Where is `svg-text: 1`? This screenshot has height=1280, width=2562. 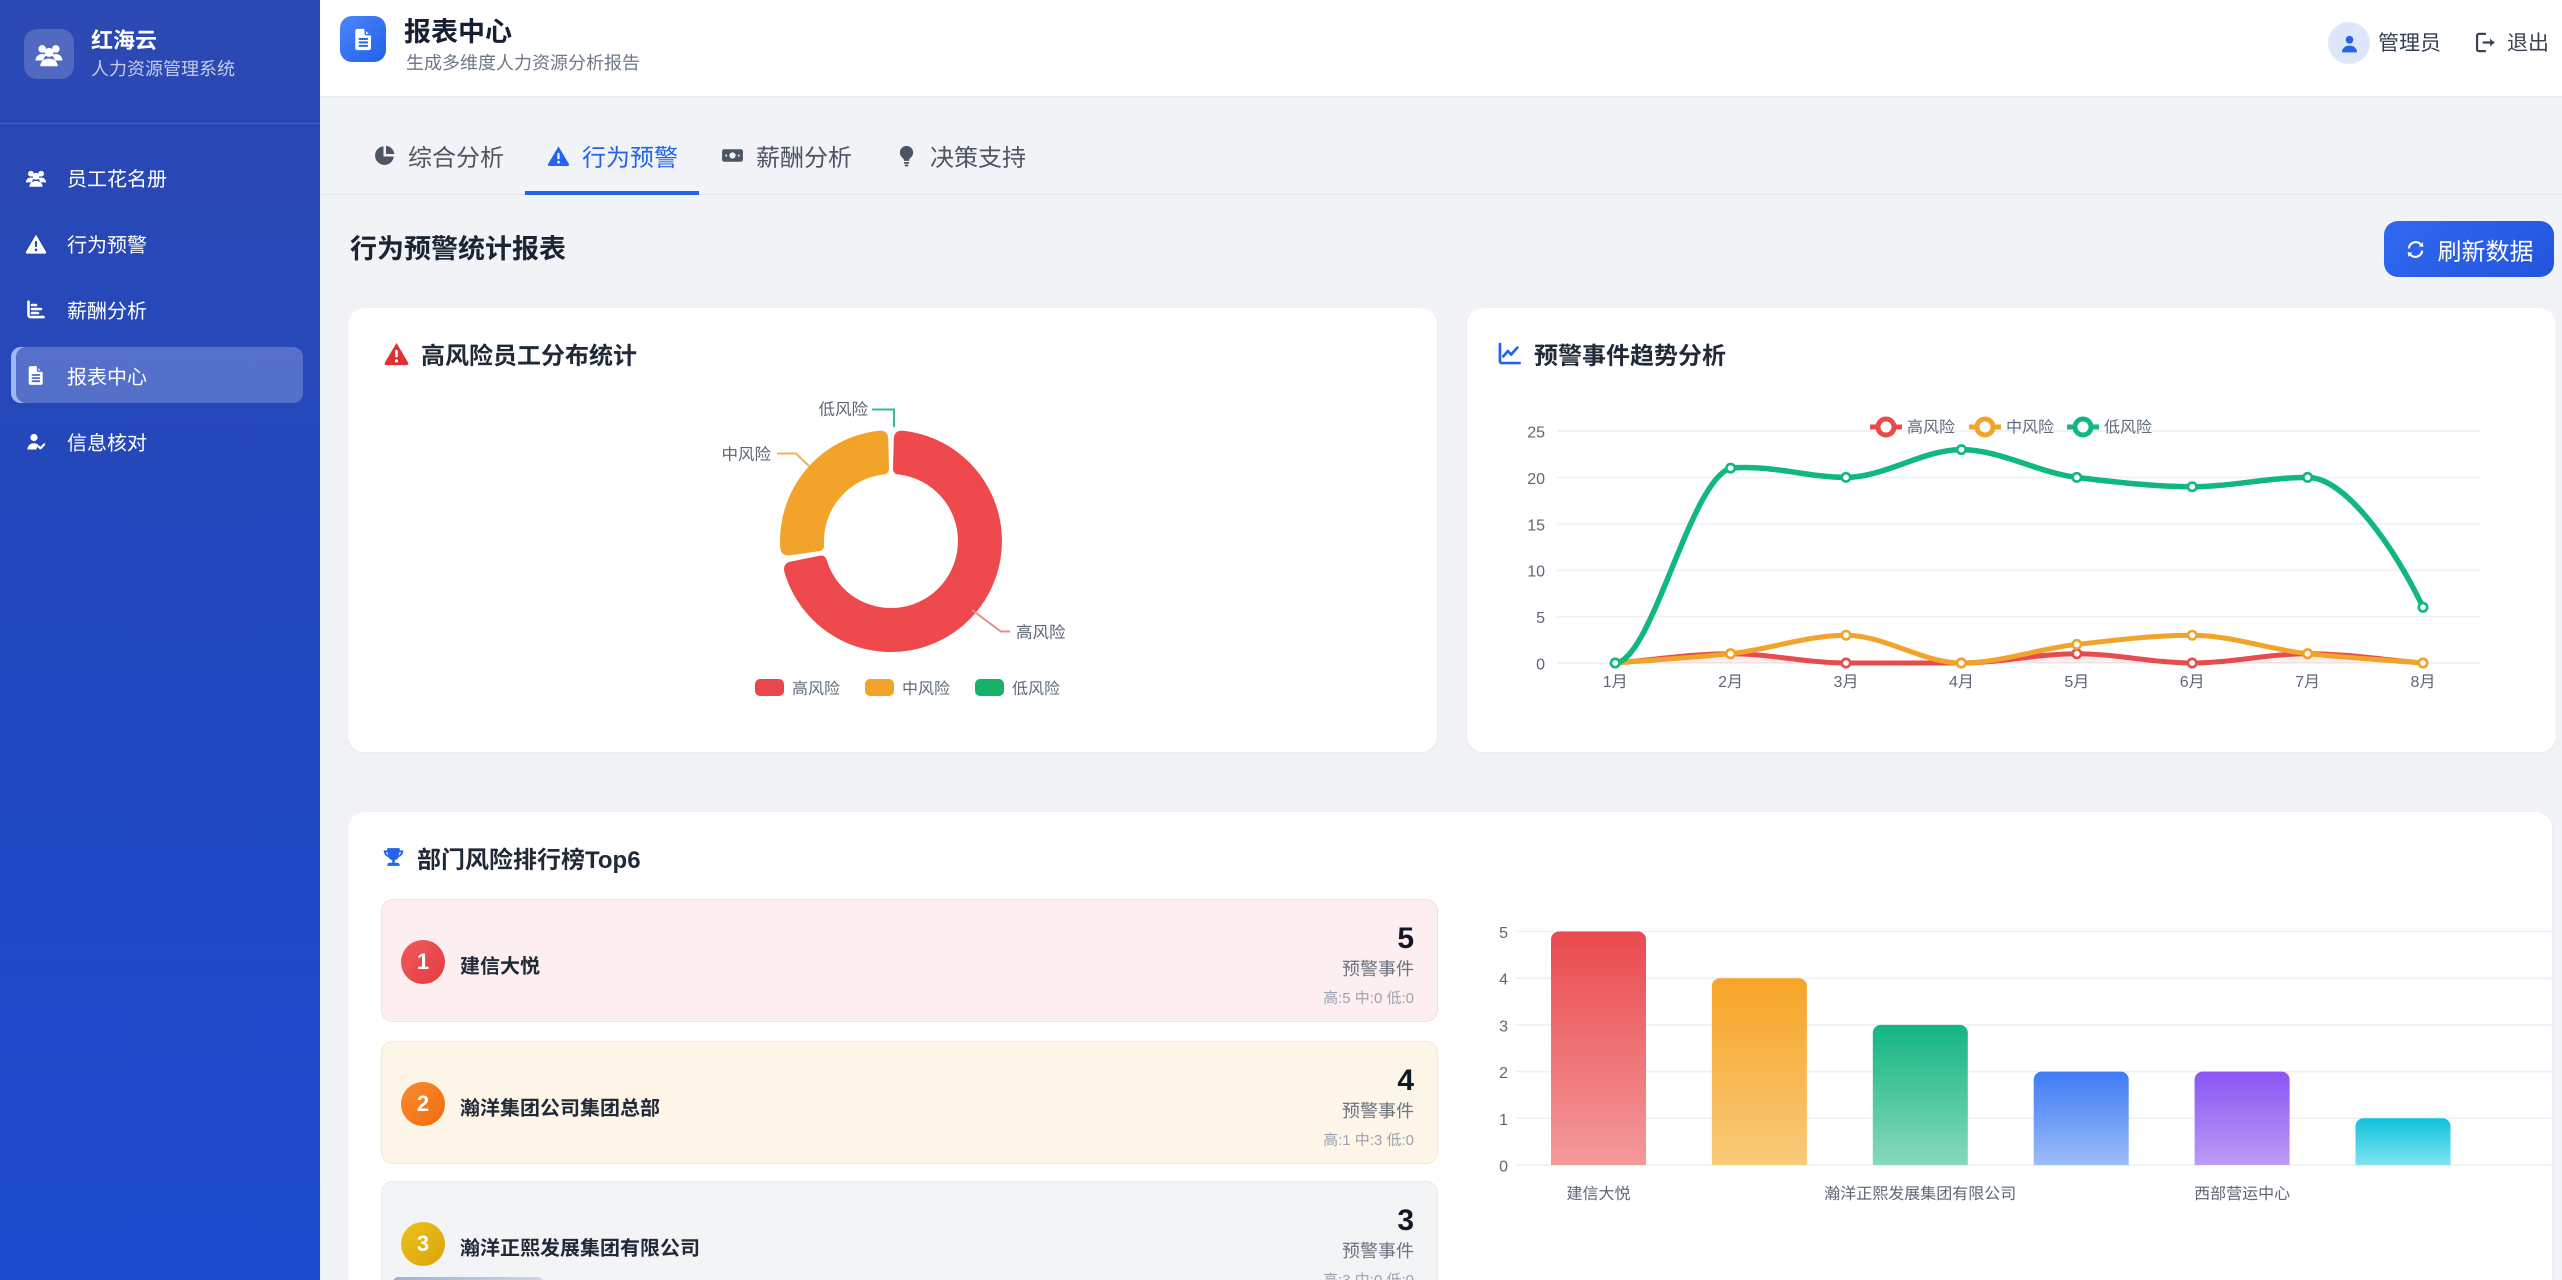
svg-text: 1 is located at coordinates (1503, 1120).